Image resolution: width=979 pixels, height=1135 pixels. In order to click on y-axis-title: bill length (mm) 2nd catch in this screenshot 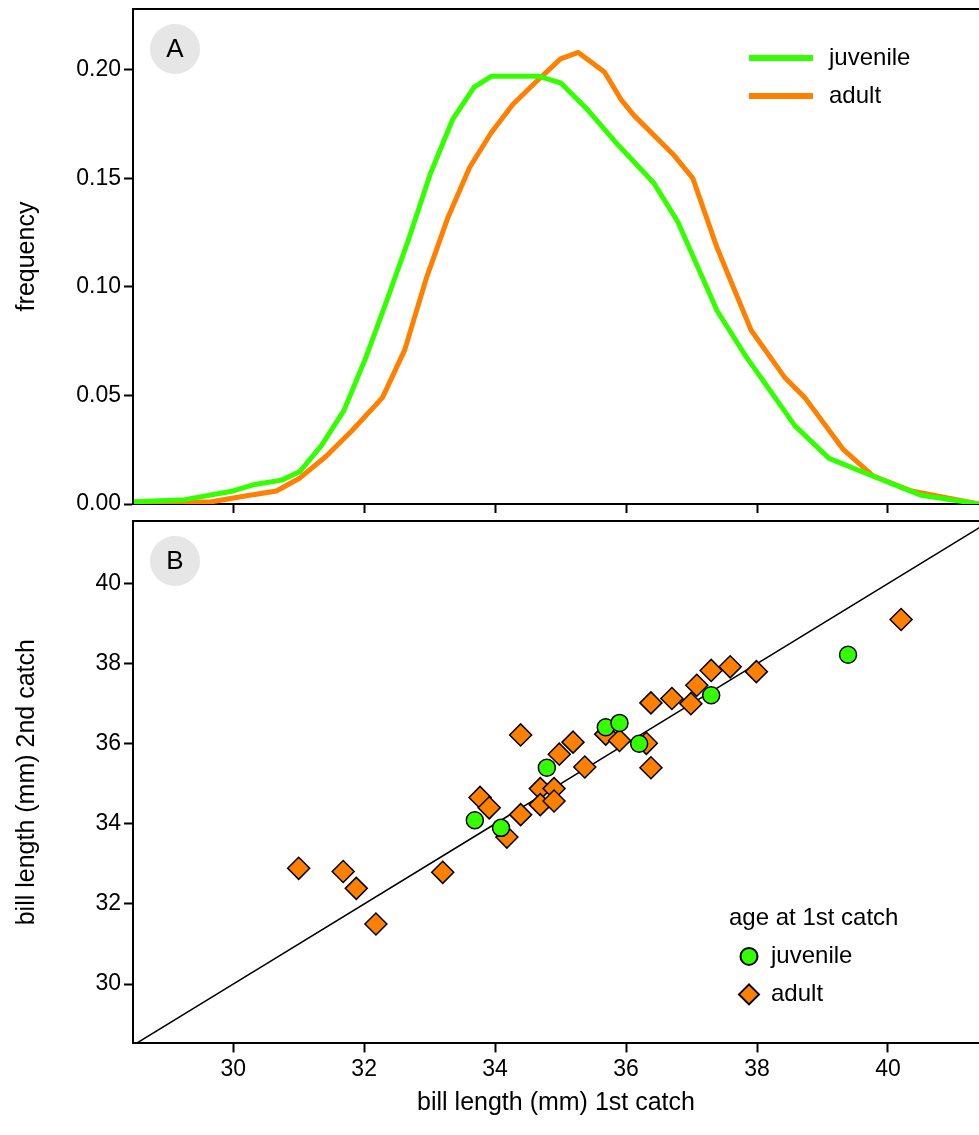, I will do `click(24, 782)`.